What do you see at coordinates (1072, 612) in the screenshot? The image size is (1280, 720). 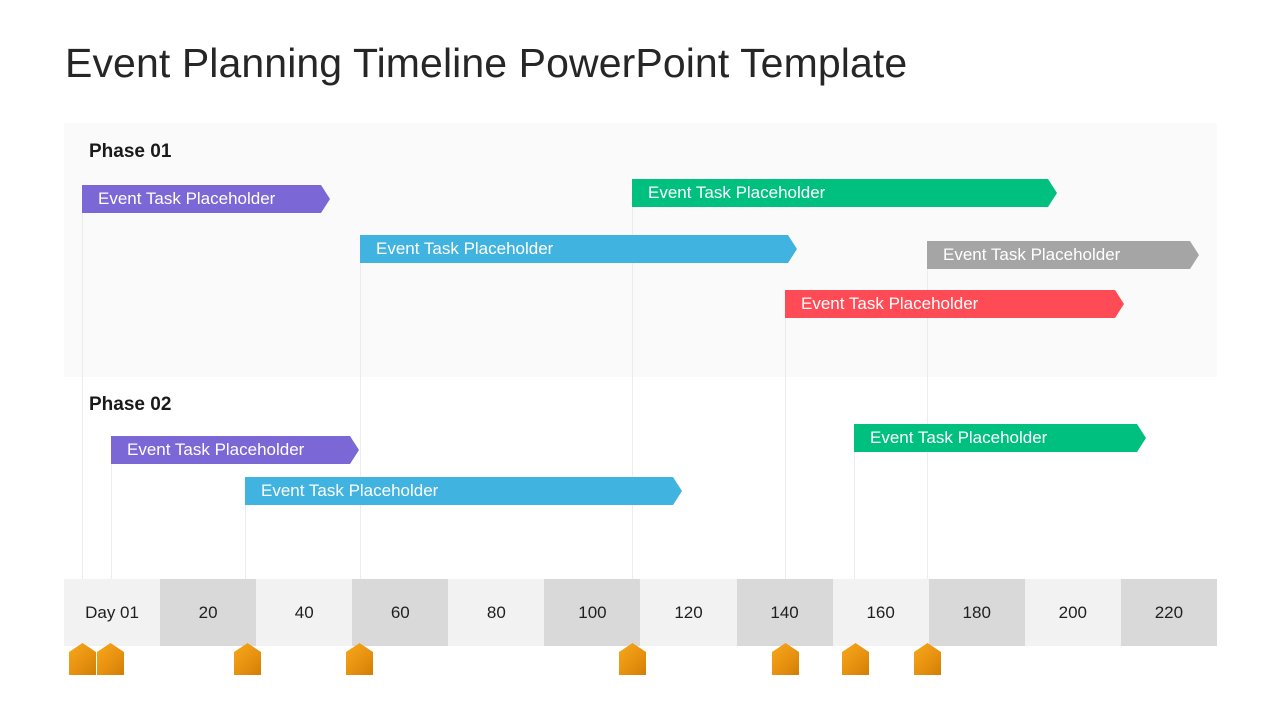 I see `axis-cell-200: 200` at bounding box center [1072, 612].